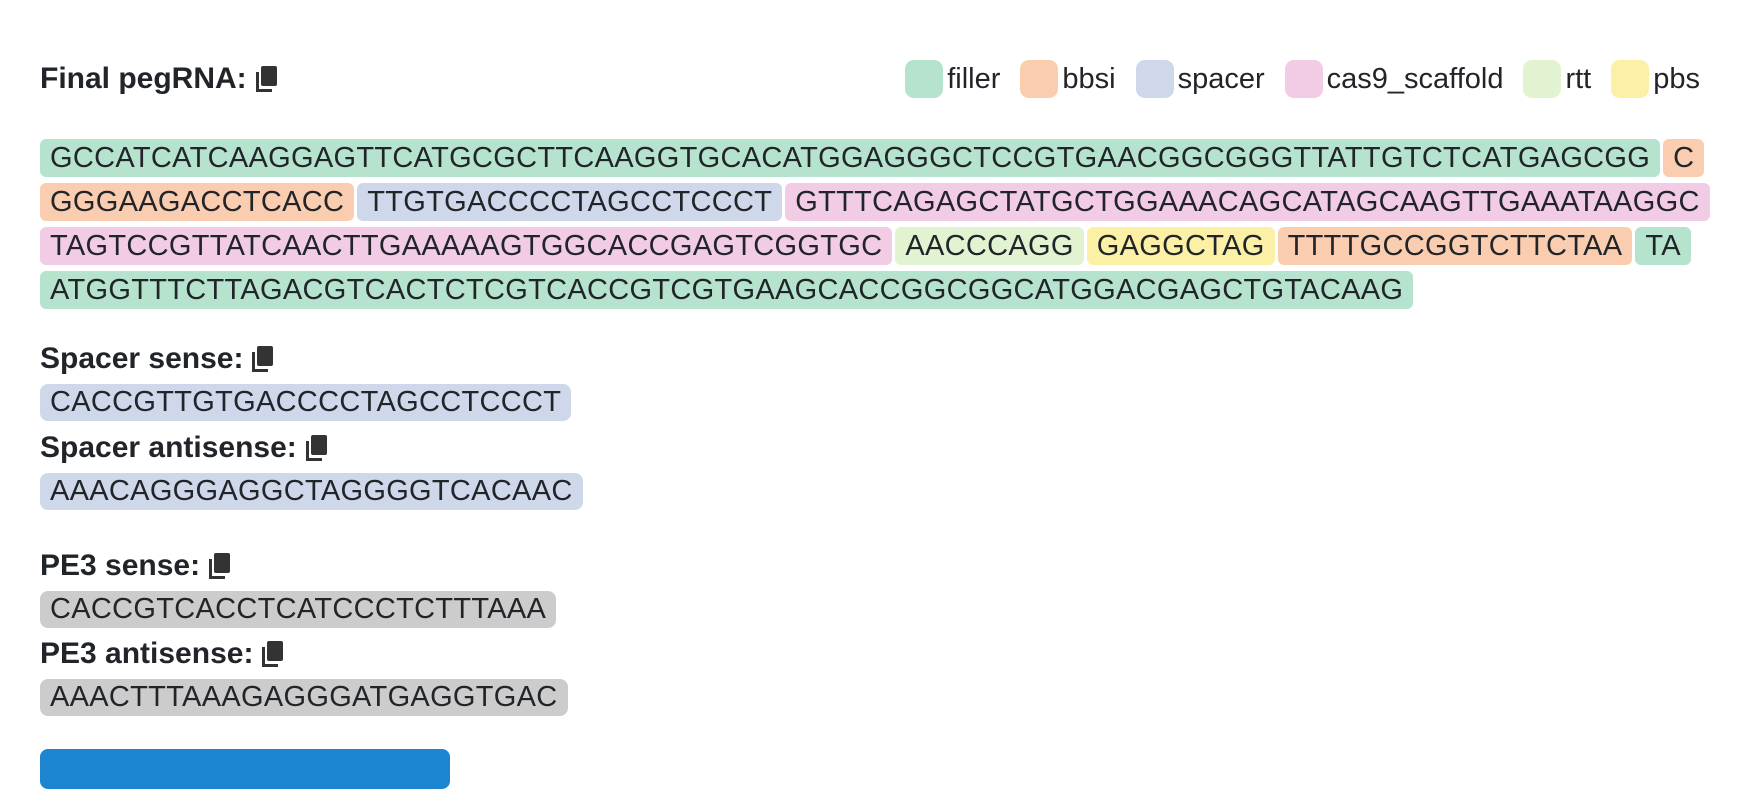 The width and height of the screenshot is (1740, 789). Describe the element at coordinates (311, 491) in the screenshot. I see `oligo-sequence: AAACAGGGAGGCTAGGGGTCACAAC` at that location.